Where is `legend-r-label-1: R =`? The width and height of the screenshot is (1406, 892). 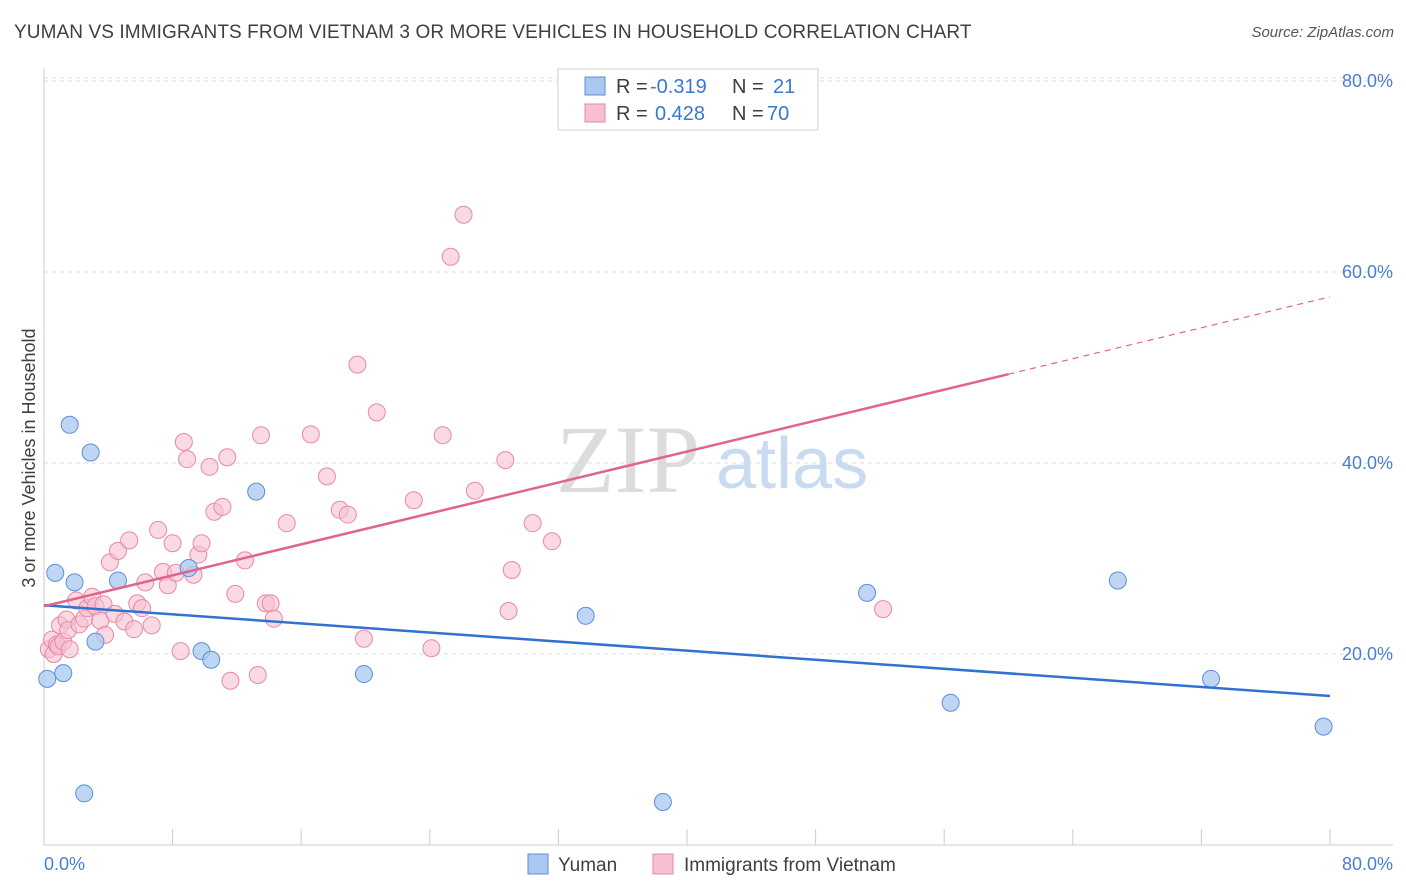
legend-r-label-1: R = is located at coordinates (632, 87).